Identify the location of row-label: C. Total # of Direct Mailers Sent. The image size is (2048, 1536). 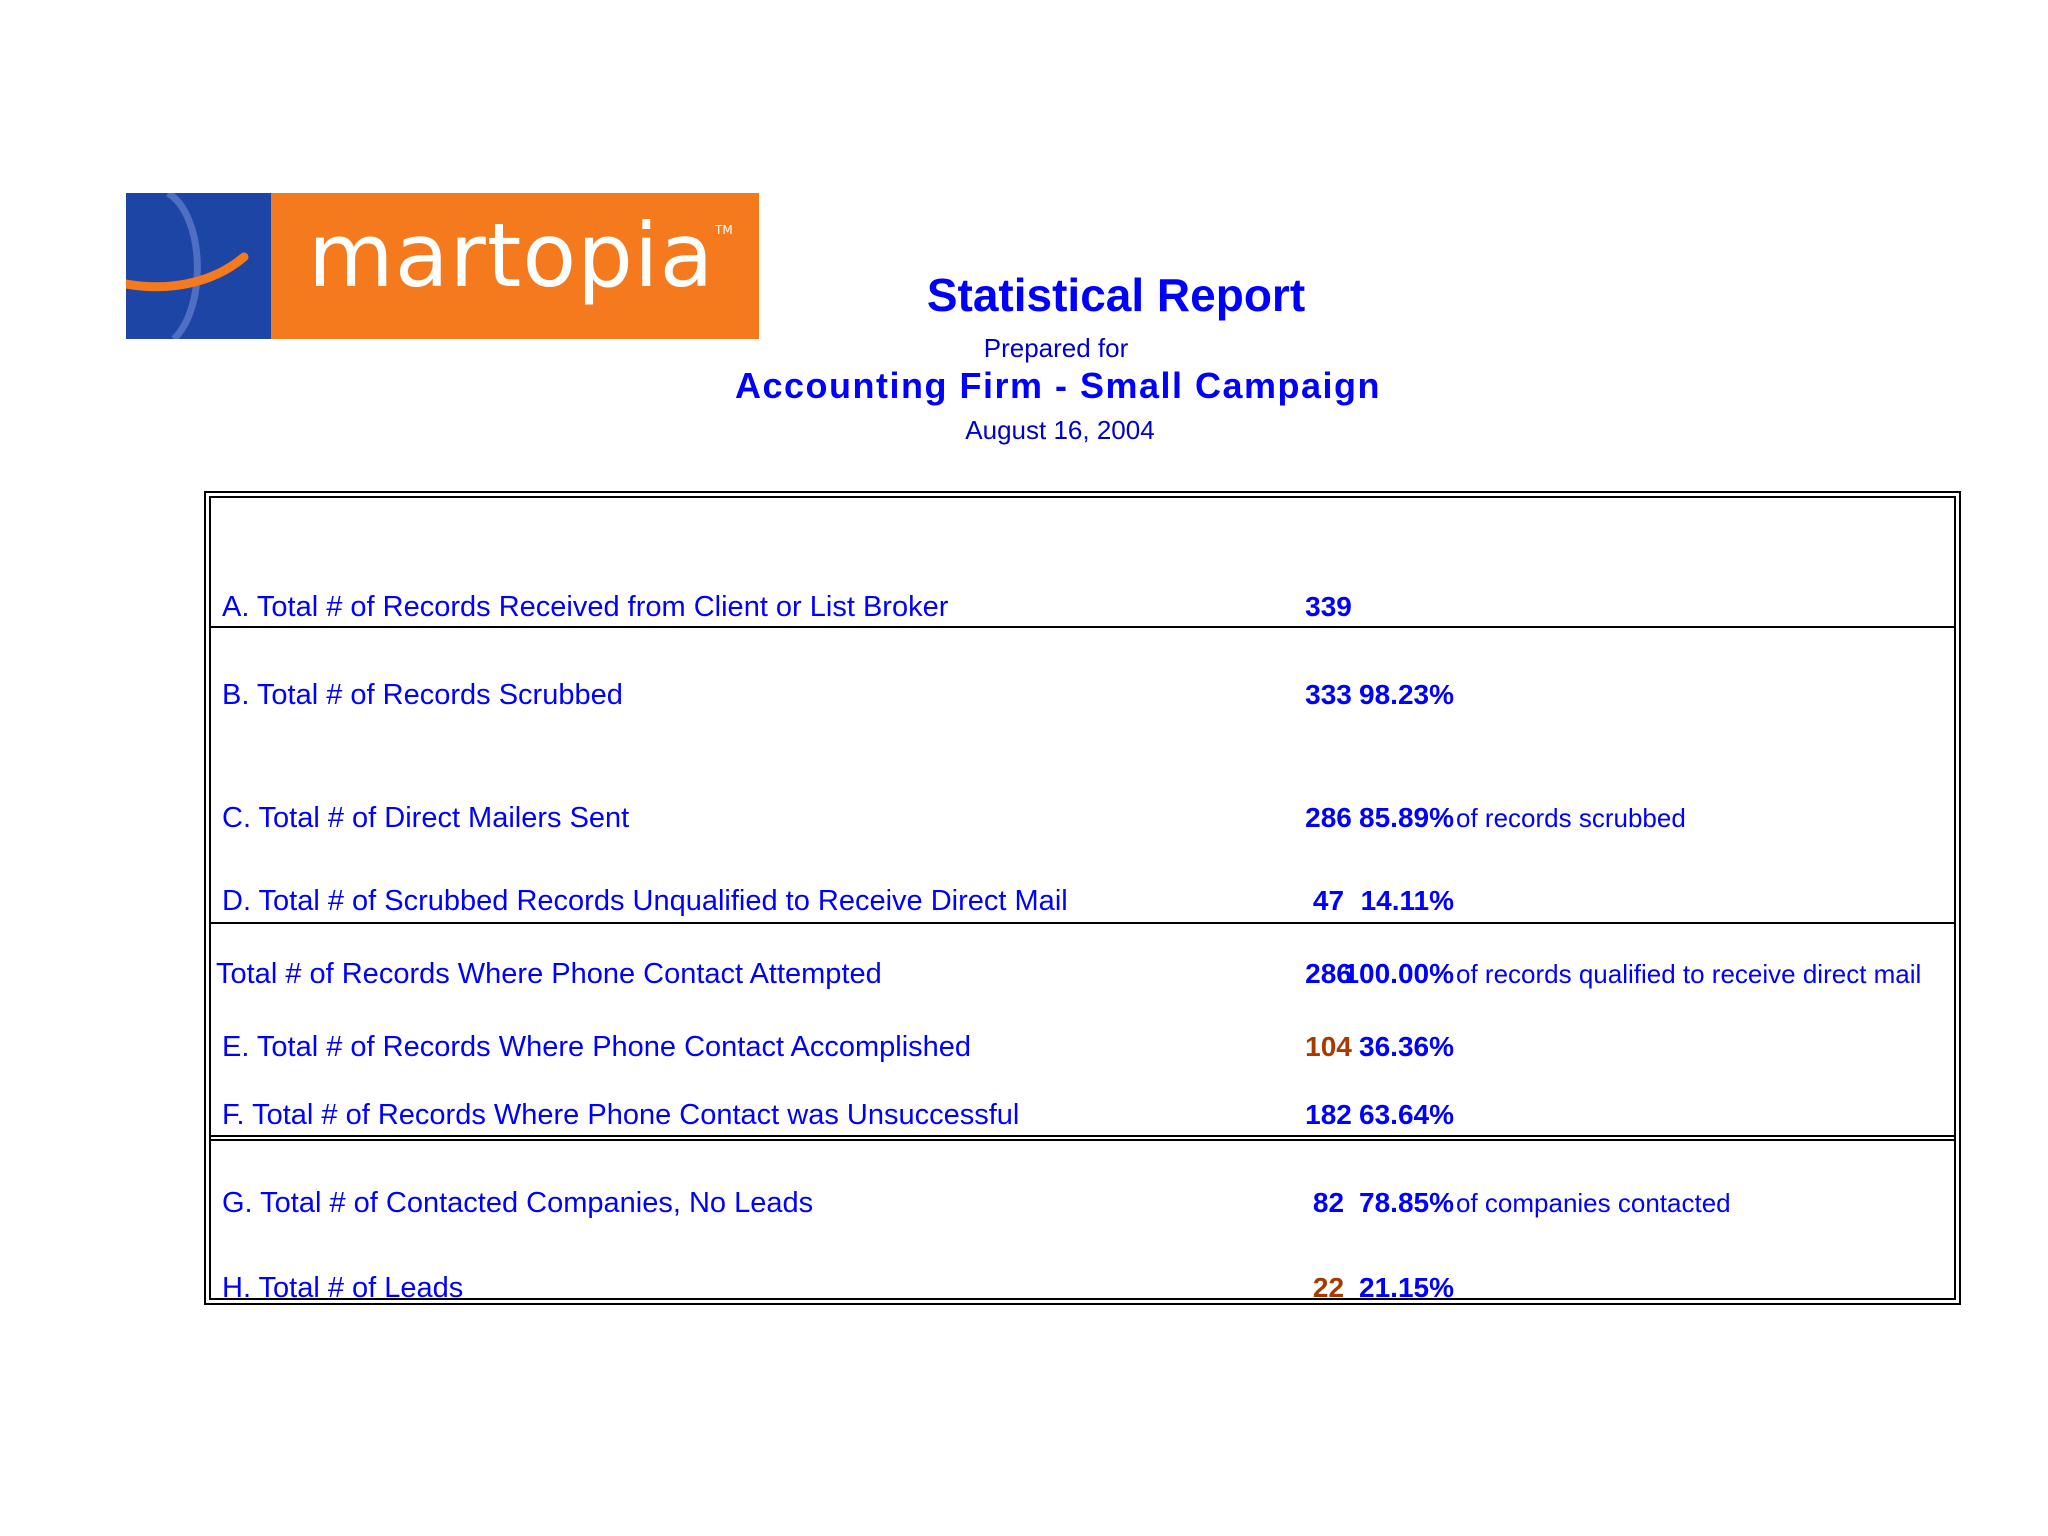
(426, 818).